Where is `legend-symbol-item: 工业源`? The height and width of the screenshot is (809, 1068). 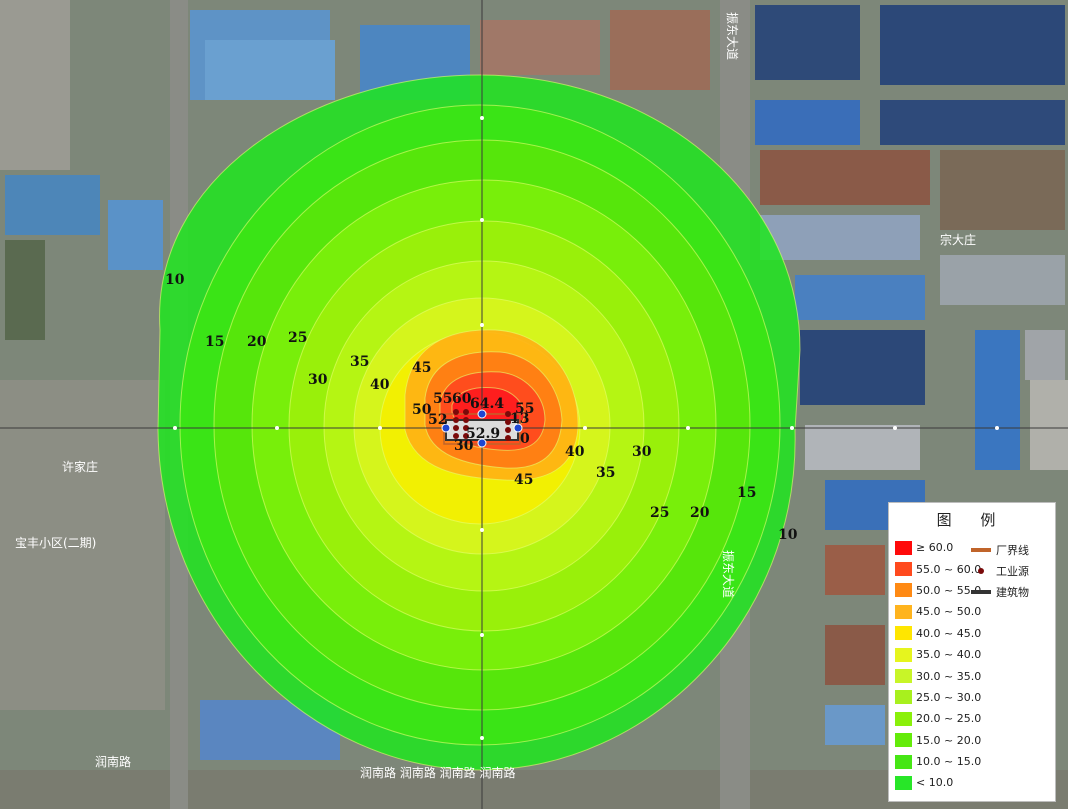
legend-symbol-item: 工业源 is located at coordinates (1000, 570).